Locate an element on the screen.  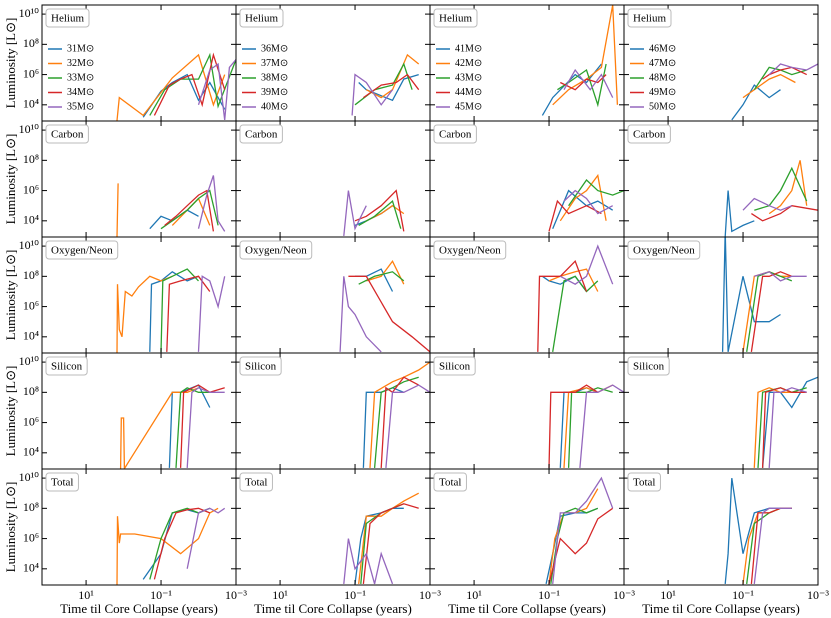
legend-label: 32M⊙ is located at coordinates (80, 63).